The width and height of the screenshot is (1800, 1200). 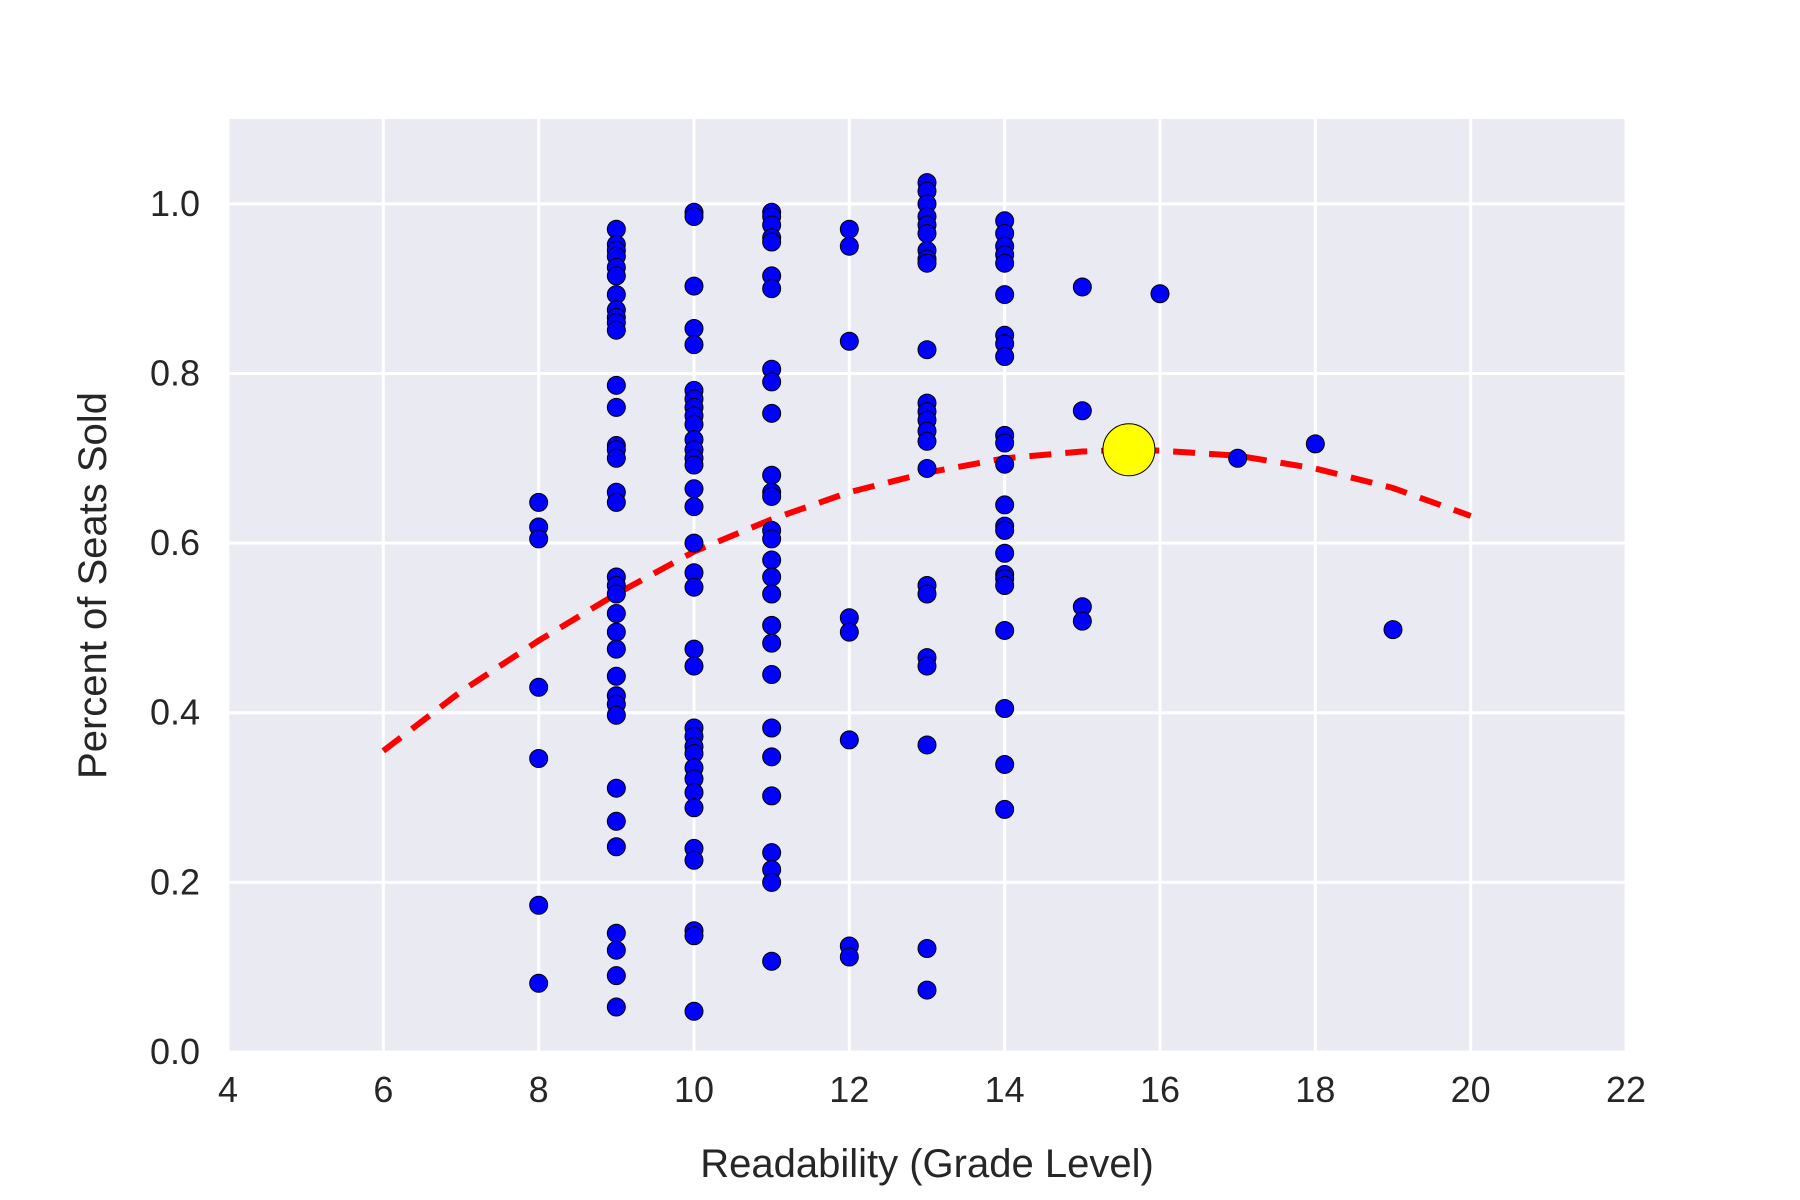 I want to click on highlight-layer, so click(x=1129, y=450).